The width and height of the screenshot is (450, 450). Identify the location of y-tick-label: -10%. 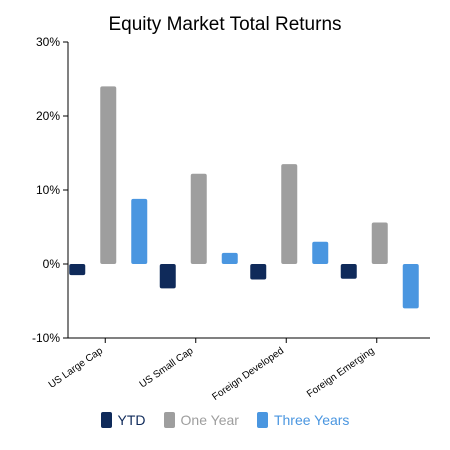
(46, 338).